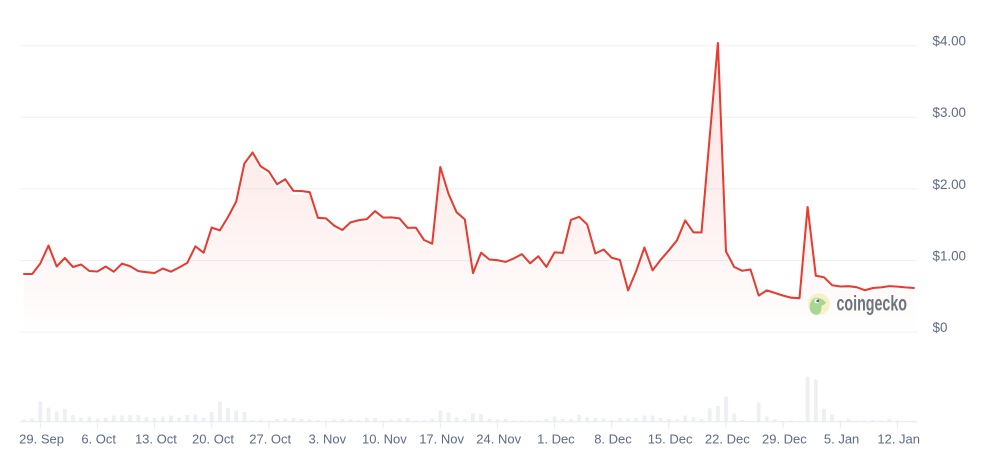  Describe the element at coordinates (950, 112) in the screenshot. I see `svg-text: $3.00` at that location.